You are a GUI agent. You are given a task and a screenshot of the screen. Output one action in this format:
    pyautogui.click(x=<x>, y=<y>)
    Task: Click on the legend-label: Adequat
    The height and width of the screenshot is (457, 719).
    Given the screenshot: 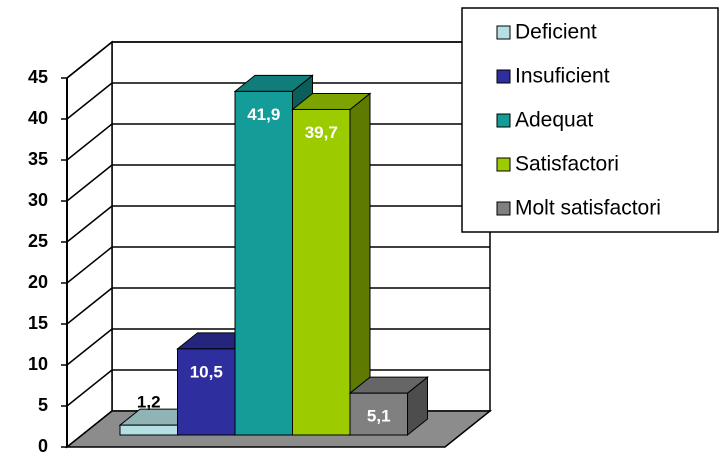 What is the action you would take?
    pyautogui.click(x=554, y=120)
    